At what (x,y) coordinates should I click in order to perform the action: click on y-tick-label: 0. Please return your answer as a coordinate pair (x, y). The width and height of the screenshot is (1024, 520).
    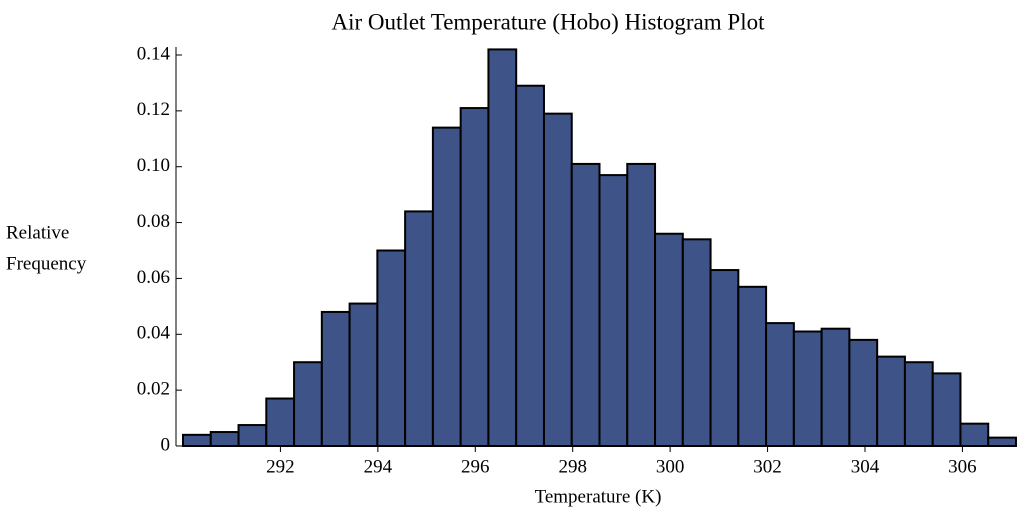
    Looking at the image, I should click on (166, 444).